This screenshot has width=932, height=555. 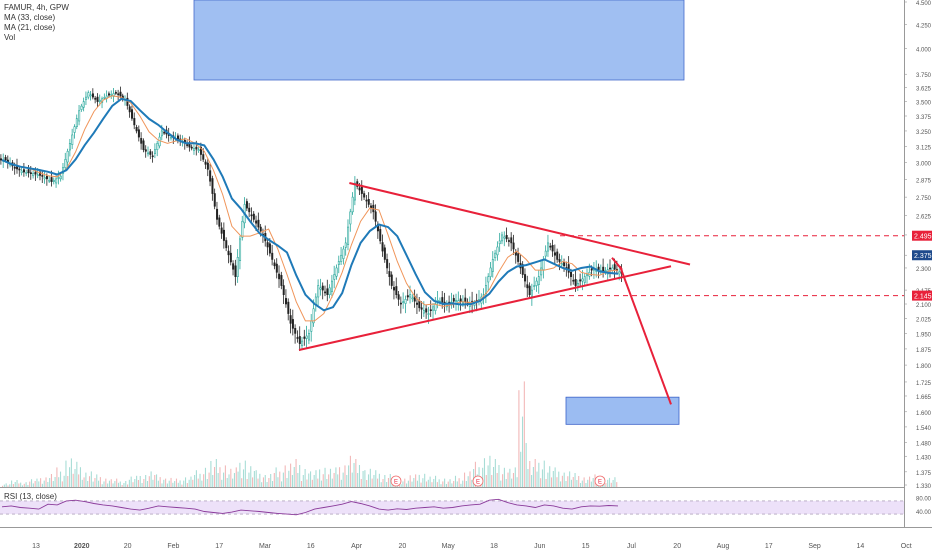 What do you see at coordinates (924, 4) in the screenshot?
I see `price-tick-label: 4.500` at bounding box center [924, 4].